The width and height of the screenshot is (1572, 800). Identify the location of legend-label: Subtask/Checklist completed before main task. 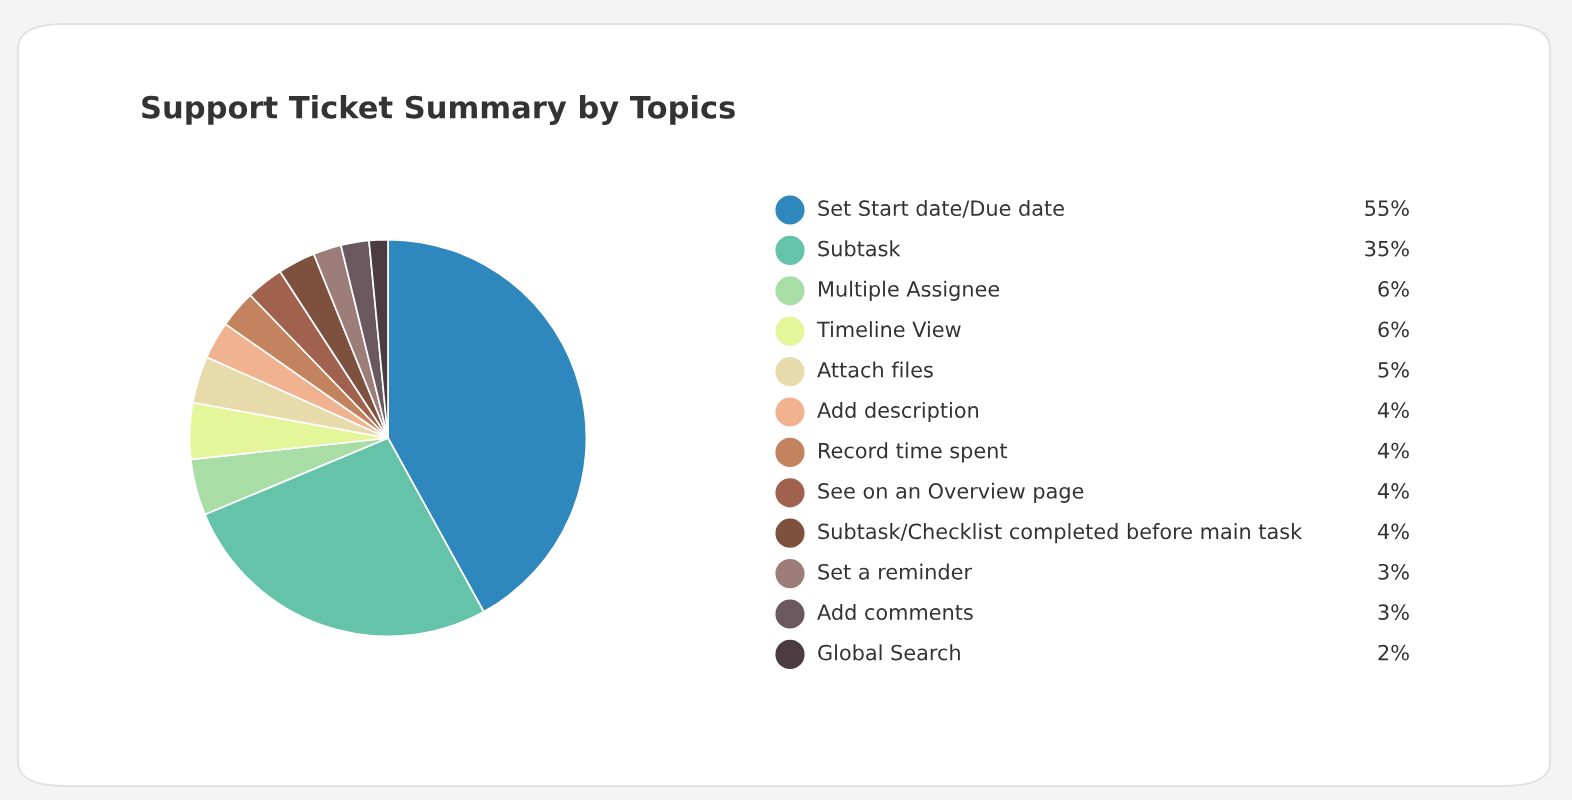
(1060, 533).